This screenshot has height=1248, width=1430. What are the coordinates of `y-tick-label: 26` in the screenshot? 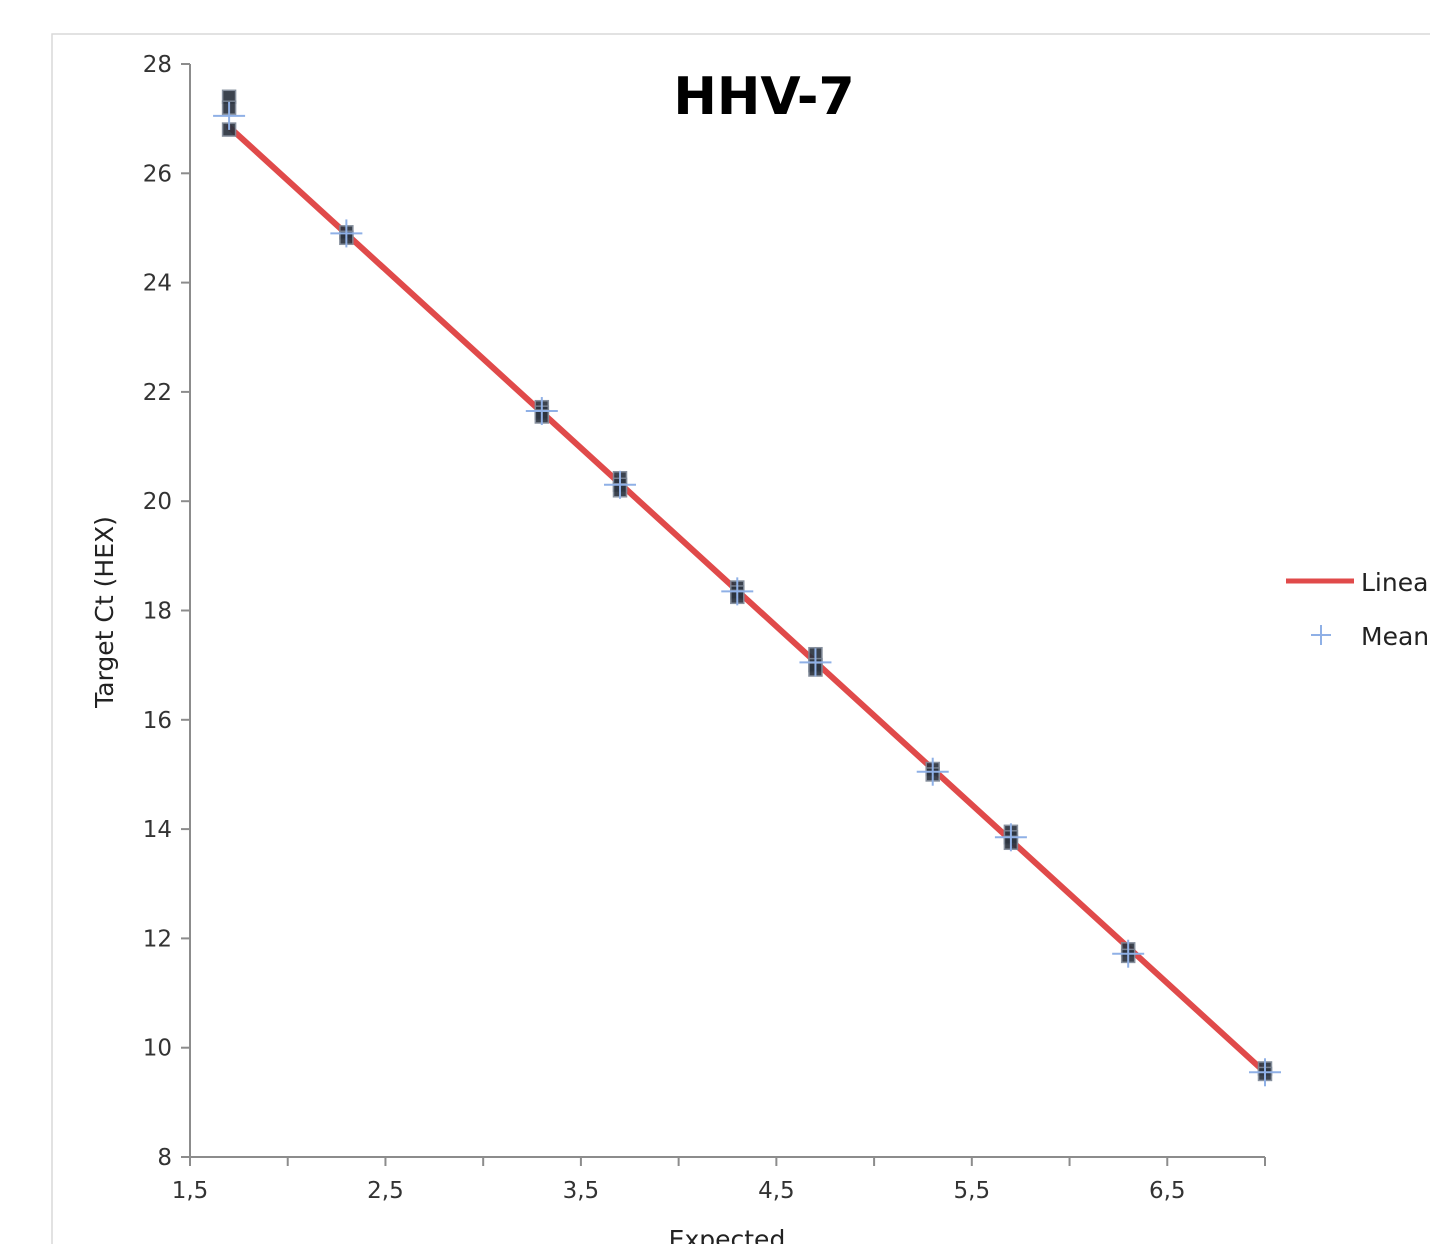 It's located at (157, 174).